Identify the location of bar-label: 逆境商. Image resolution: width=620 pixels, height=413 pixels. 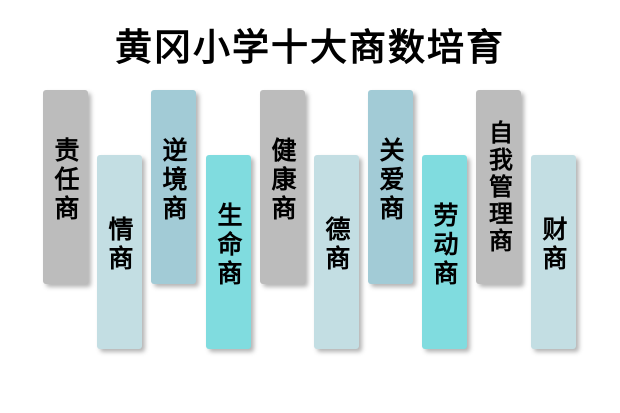
(173, 180).